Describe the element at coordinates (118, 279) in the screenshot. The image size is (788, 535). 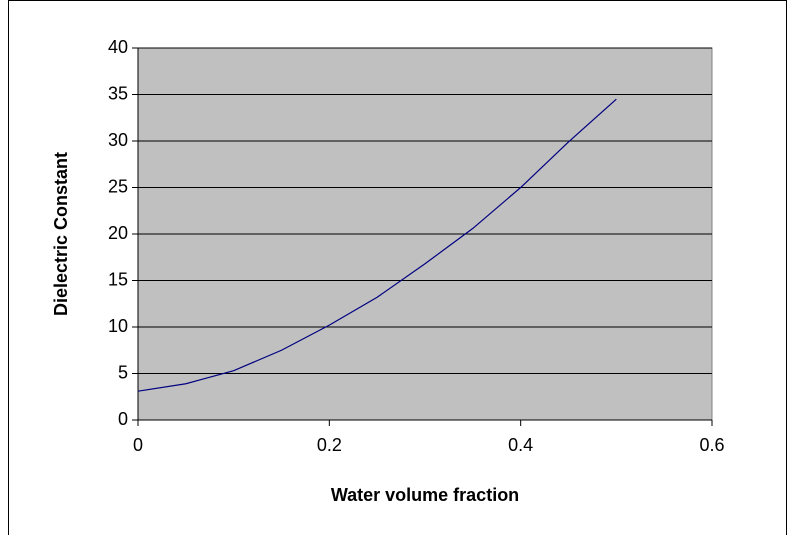
I see `y-tick-label: 15` at that location.